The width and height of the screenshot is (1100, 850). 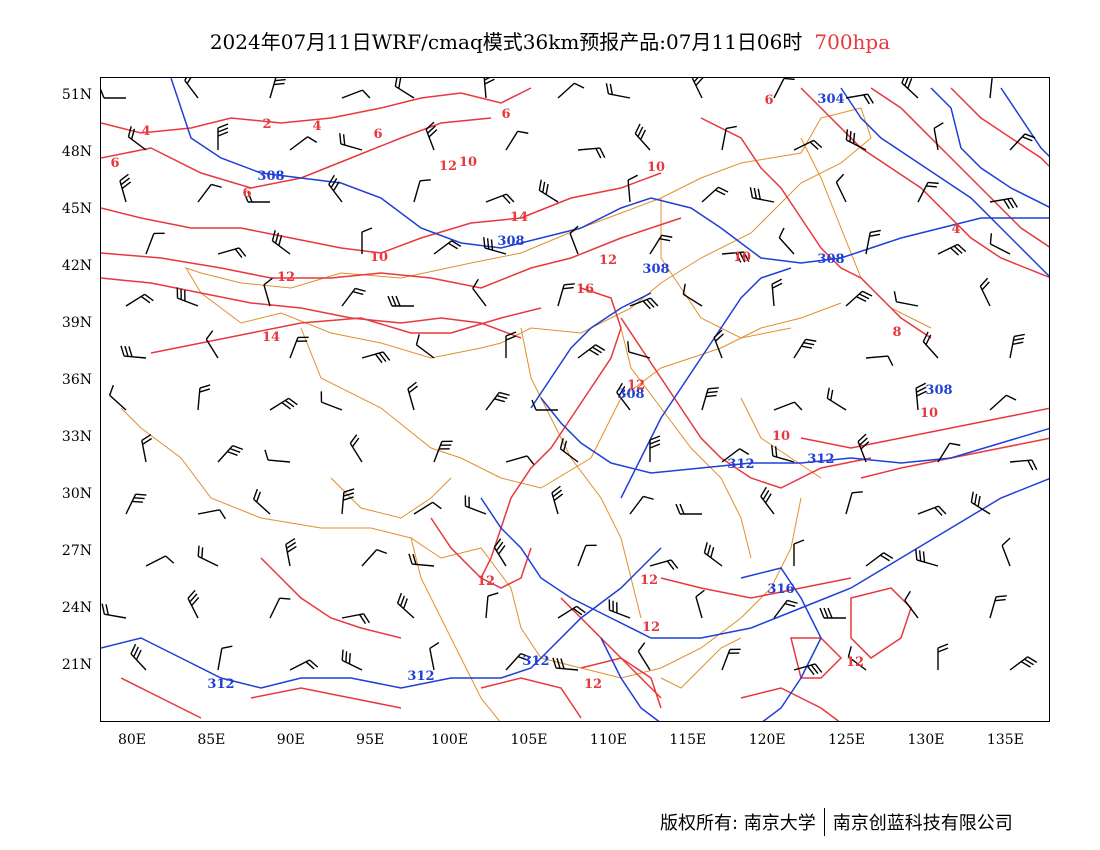 I want to click on height-contour, so click(x=630, y=679).